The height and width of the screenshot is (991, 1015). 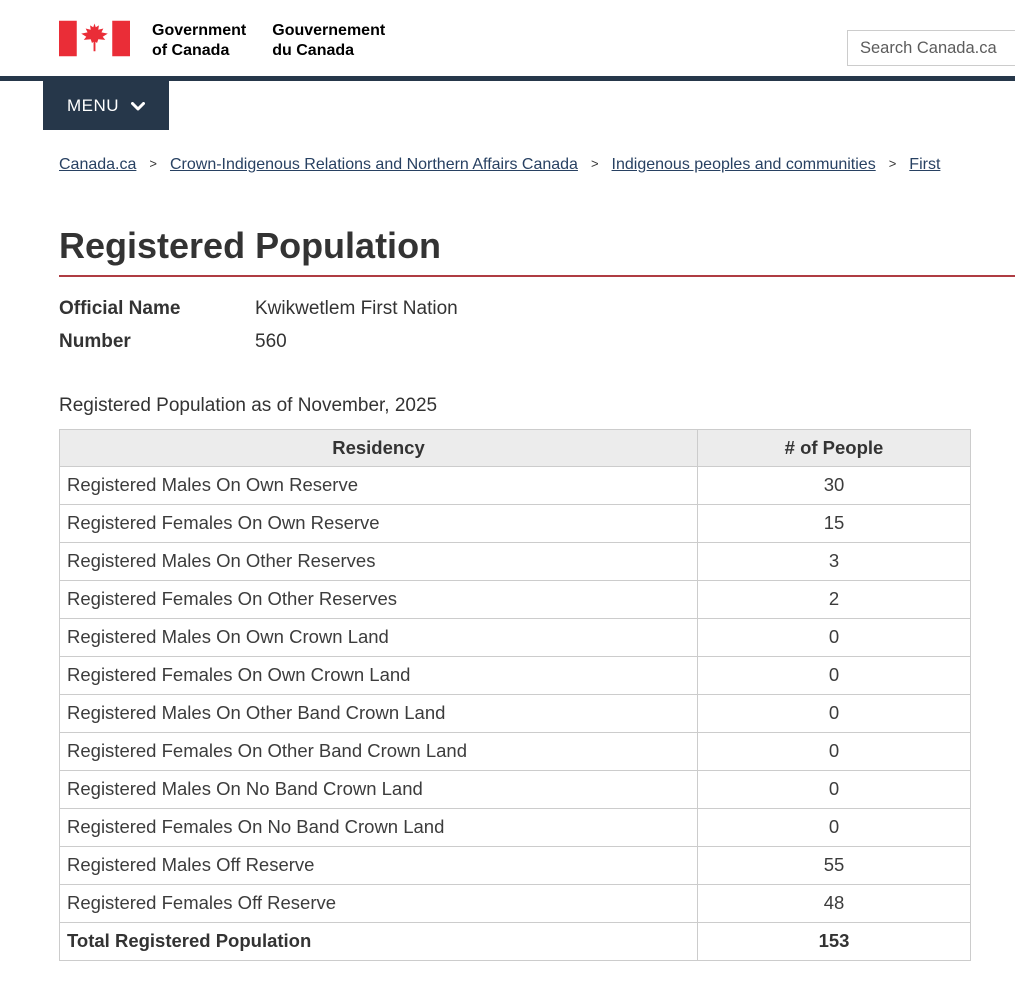 I want to click on residency-cell: Registered Females On Own Crown Land, so click(x=378, y=675).